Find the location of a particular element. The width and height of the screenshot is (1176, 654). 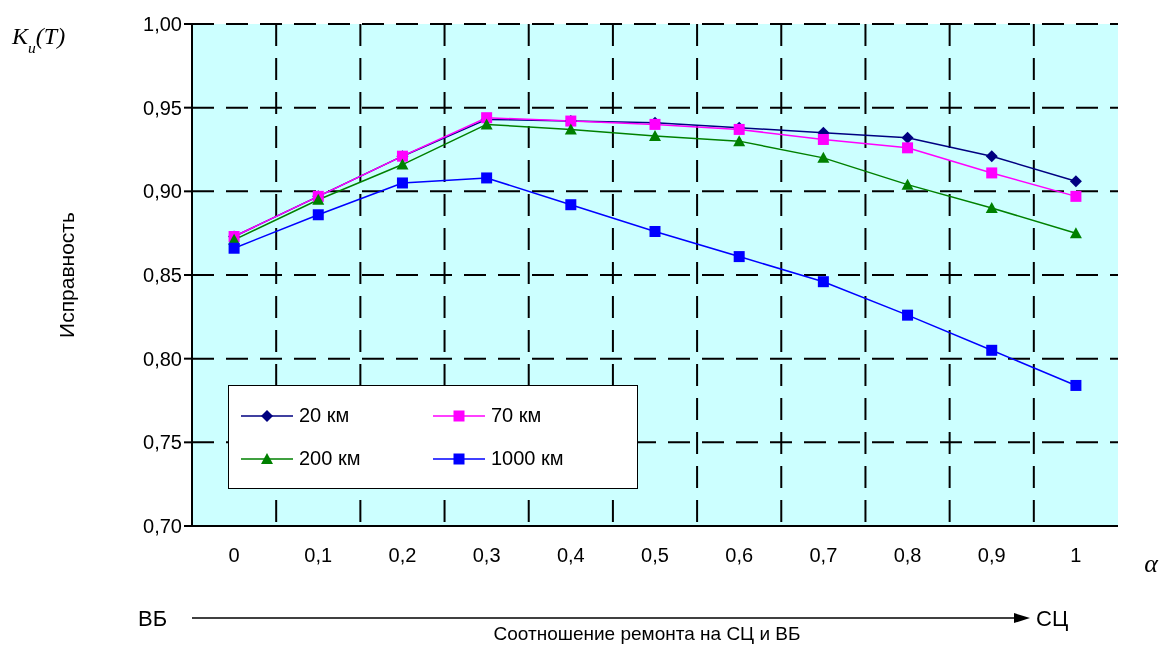

x-tick-label: 0,8 is located at coordinates (907, 555).